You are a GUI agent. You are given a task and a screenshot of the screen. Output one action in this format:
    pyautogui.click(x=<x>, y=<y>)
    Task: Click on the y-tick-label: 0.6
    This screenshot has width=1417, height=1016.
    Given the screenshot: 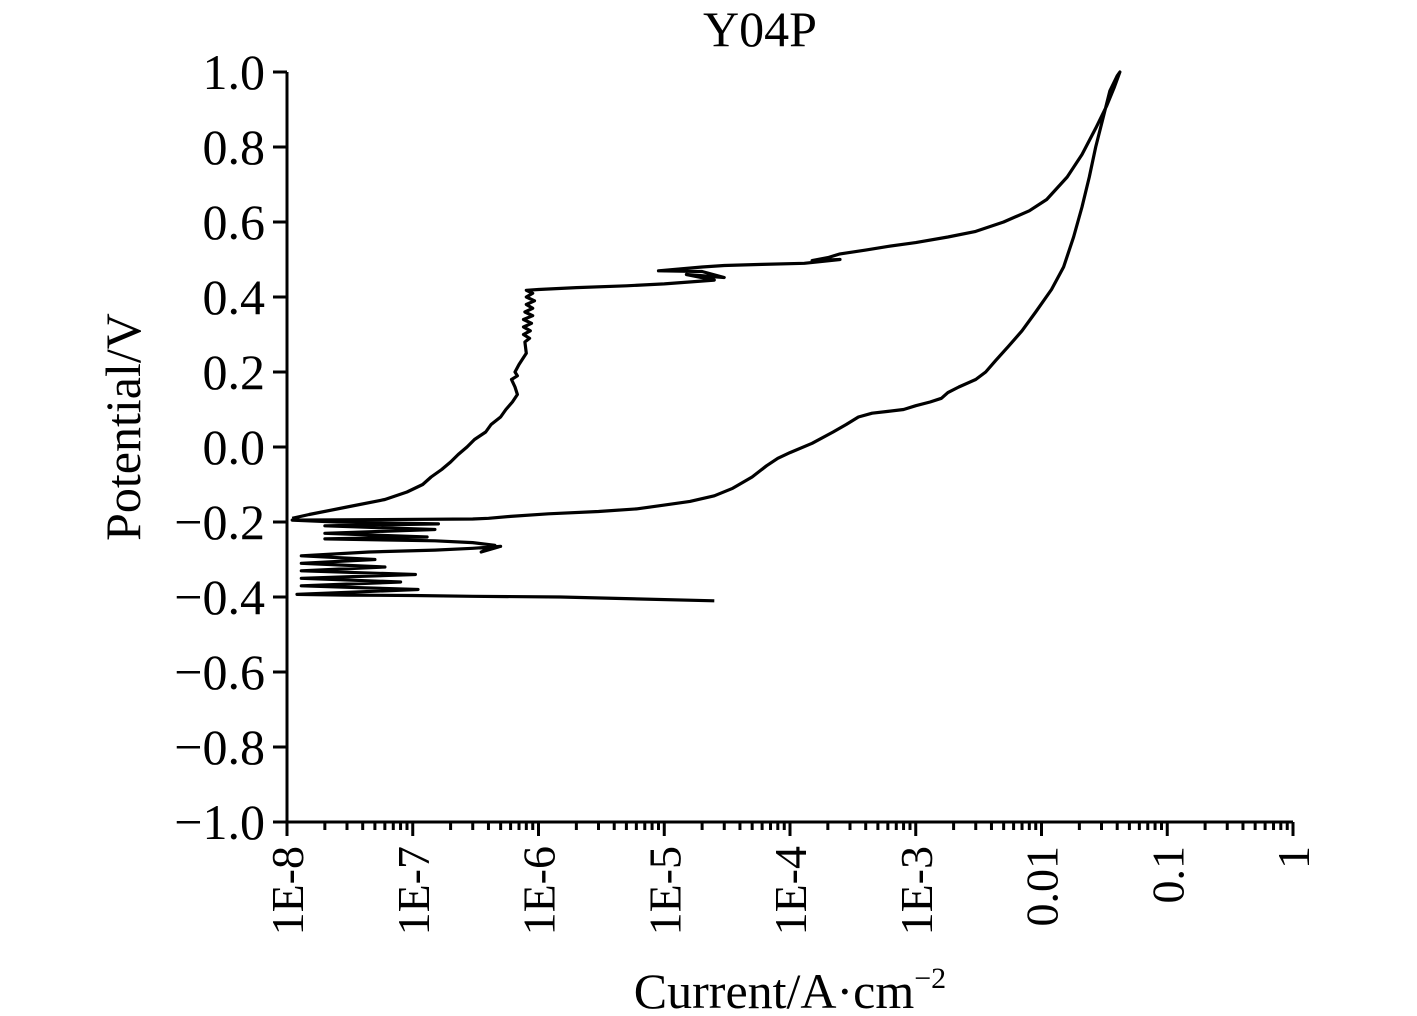 What is the action you would take?
    pyautogui.click(x=234, y=222)
    